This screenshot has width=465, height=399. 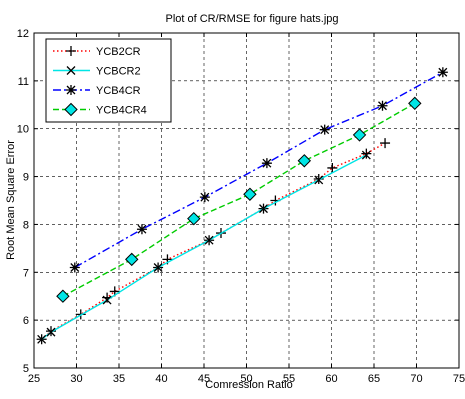 I want to click on y-tick-label: 11, so click(x=23, y=82).